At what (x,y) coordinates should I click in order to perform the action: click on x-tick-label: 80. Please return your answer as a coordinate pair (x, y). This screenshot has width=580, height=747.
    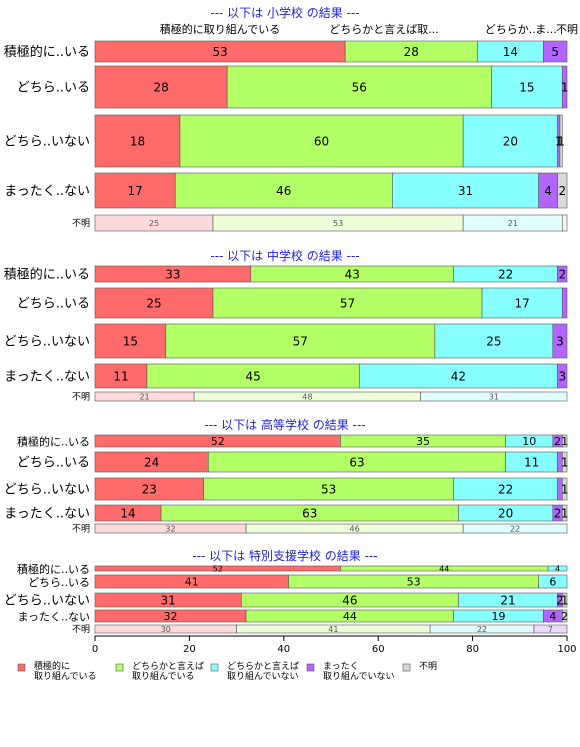
    Looking at the image, I should click on (472, 649).